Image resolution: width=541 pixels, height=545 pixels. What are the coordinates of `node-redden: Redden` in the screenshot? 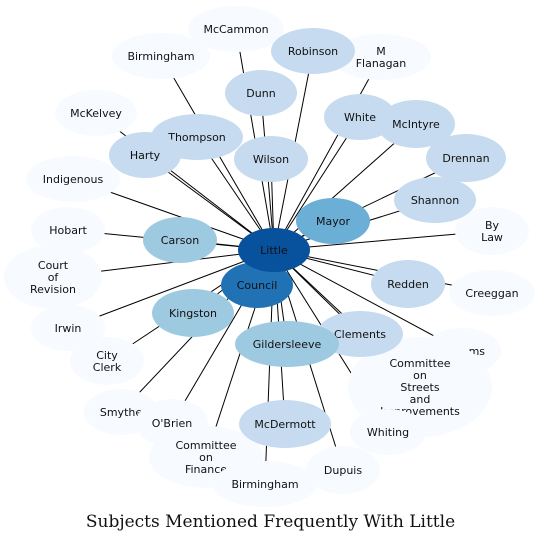 It's located at (408, 284).